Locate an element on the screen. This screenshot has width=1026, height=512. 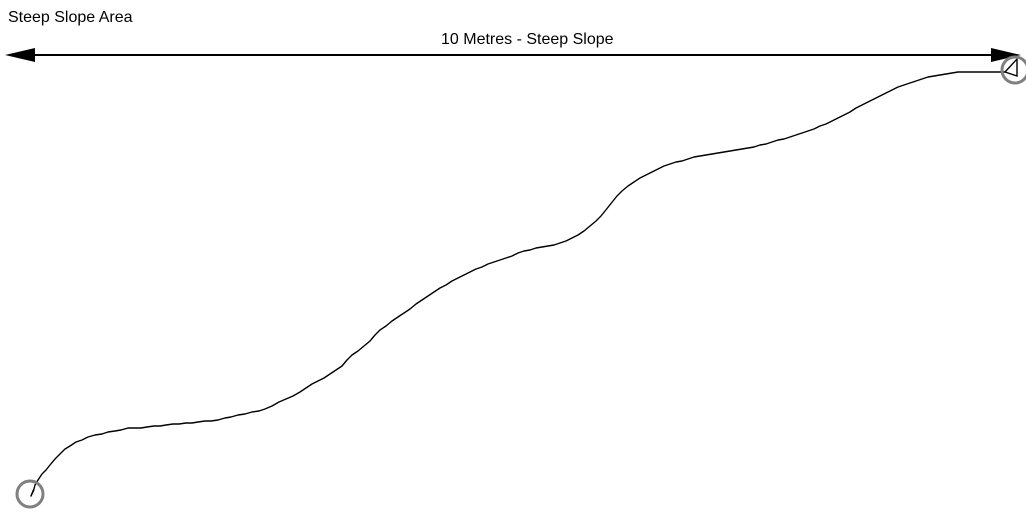
dimension-arrow is located at coordinates (513, 55).